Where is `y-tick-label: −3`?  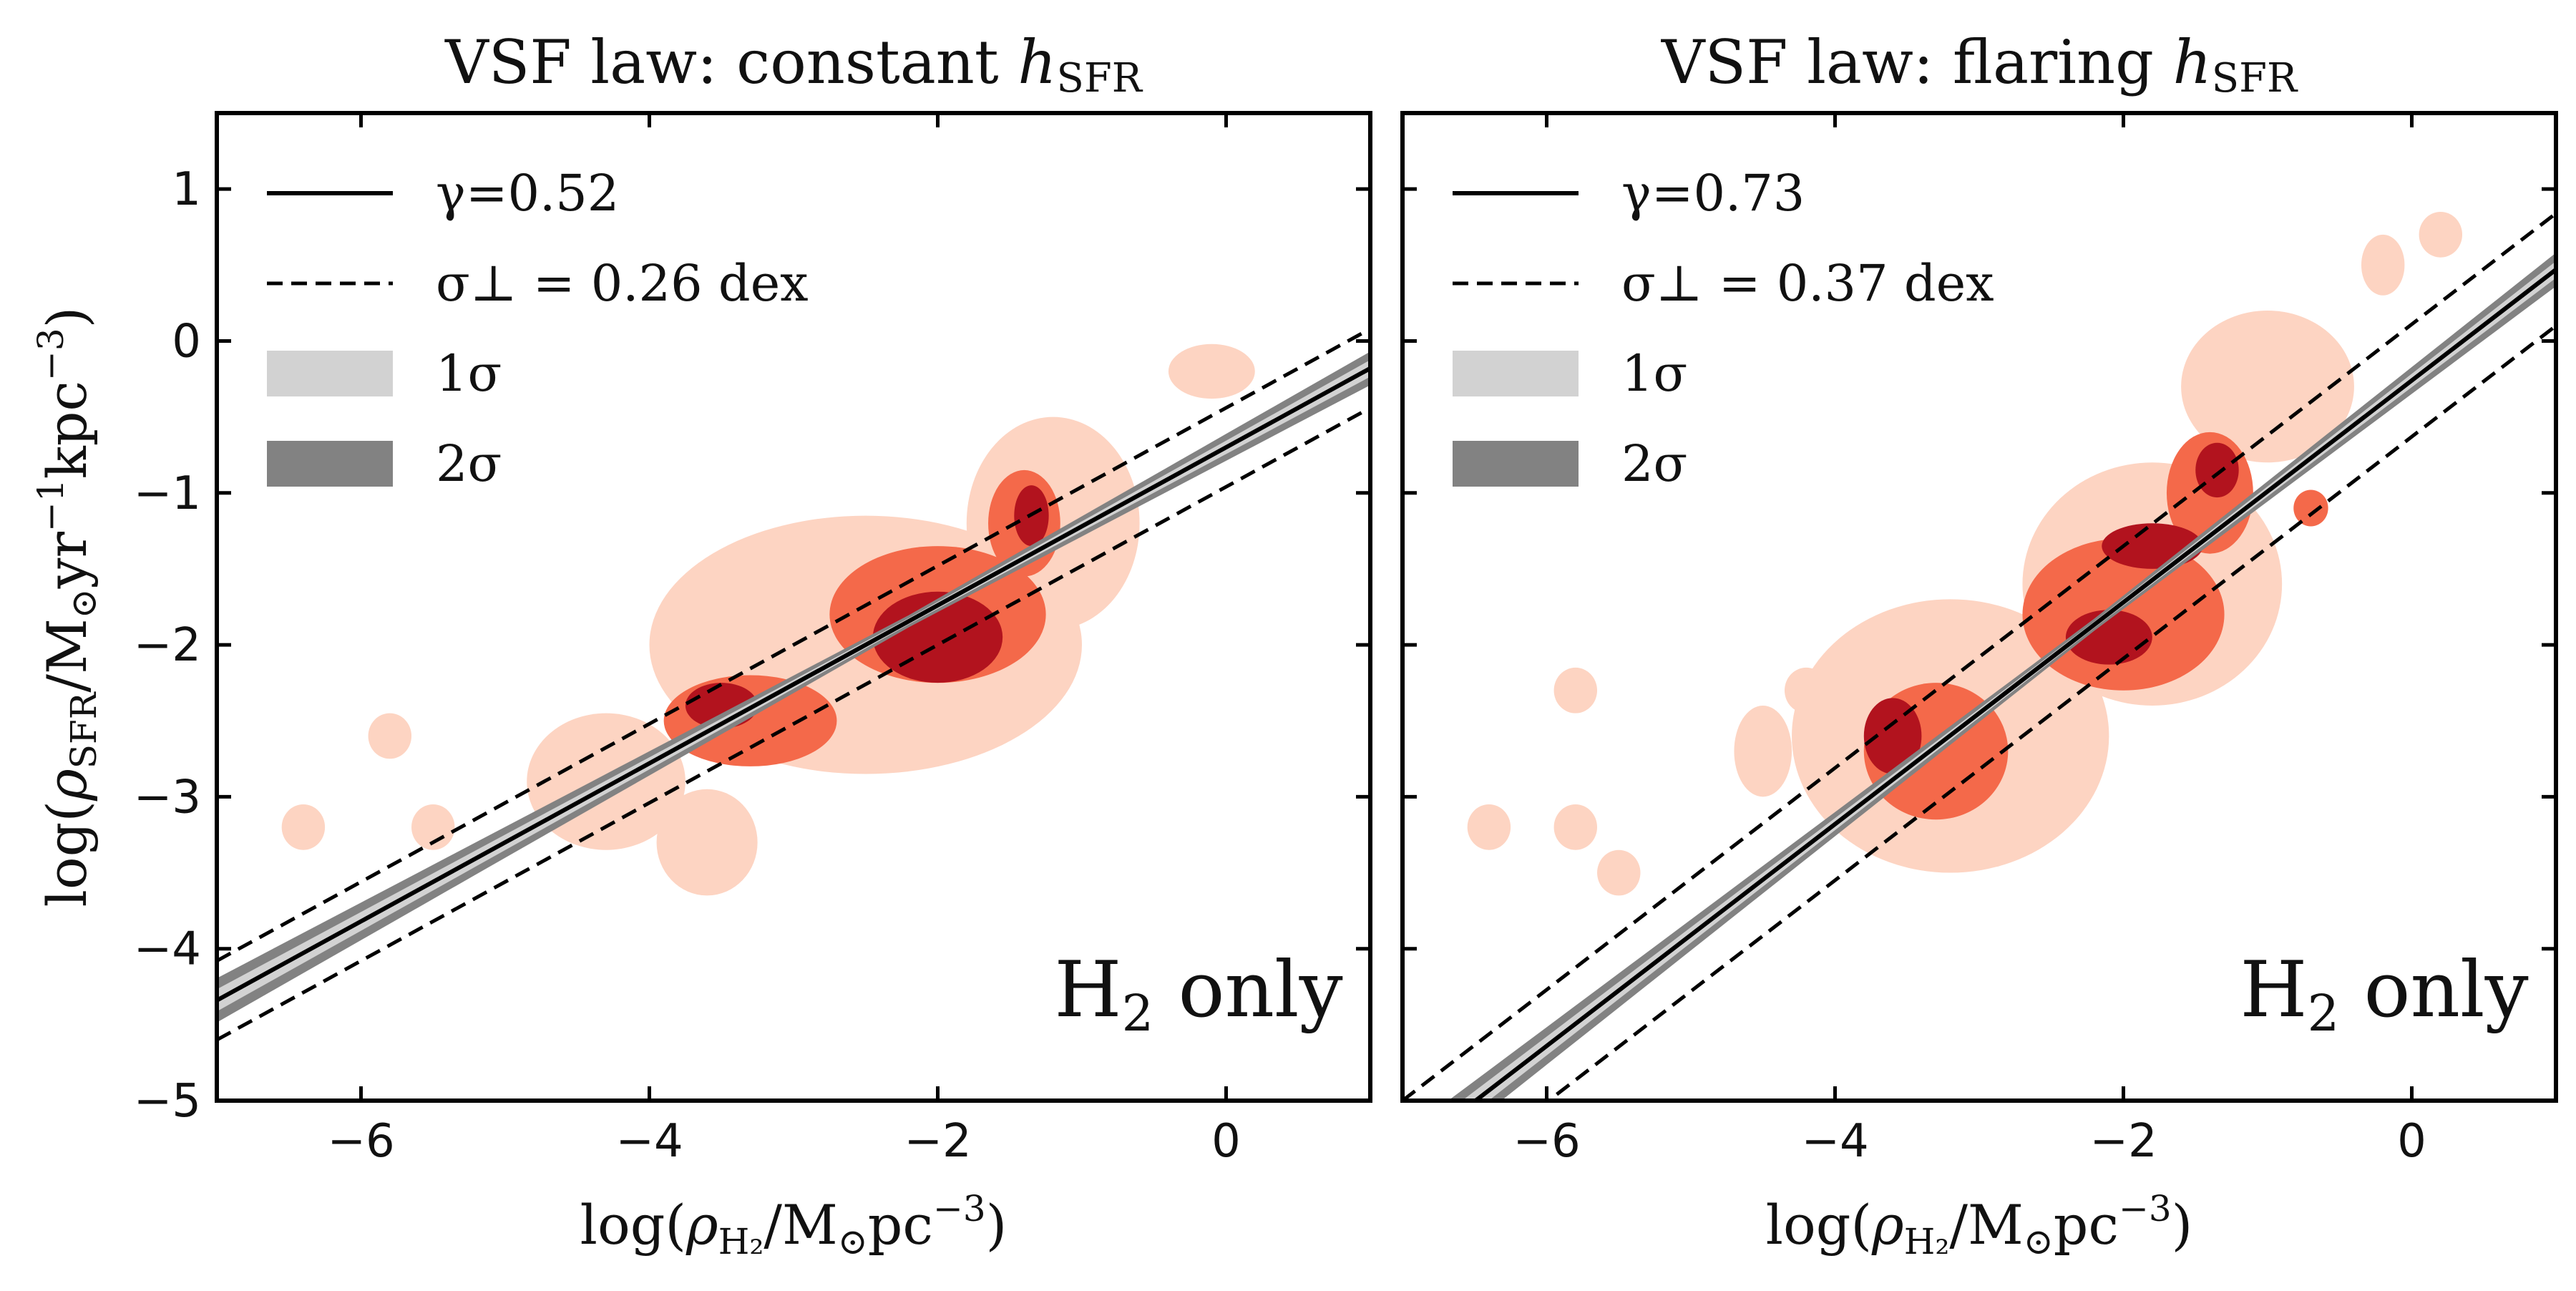 y-tick-label: −3 is located at coordinates (167, 797).